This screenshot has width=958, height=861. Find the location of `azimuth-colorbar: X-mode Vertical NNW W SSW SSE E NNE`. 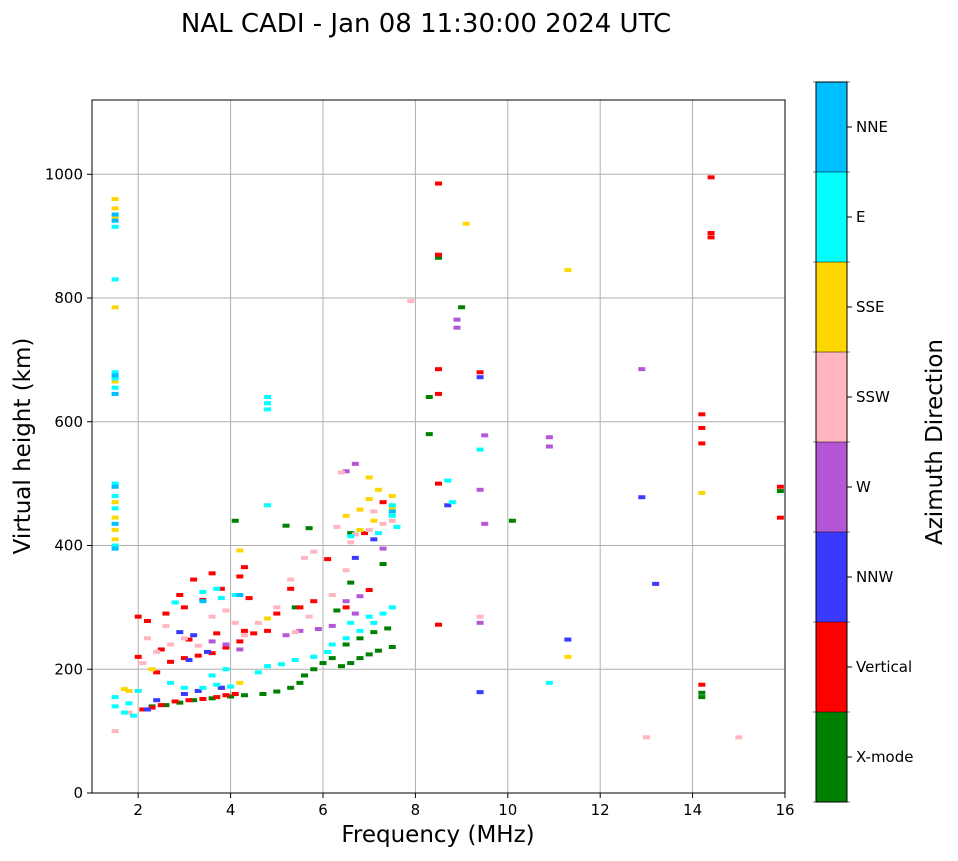

azimuth-colorbar: X-mode Vertical NNW W SSW SSE E NNE is located at coordinates (863, 442).